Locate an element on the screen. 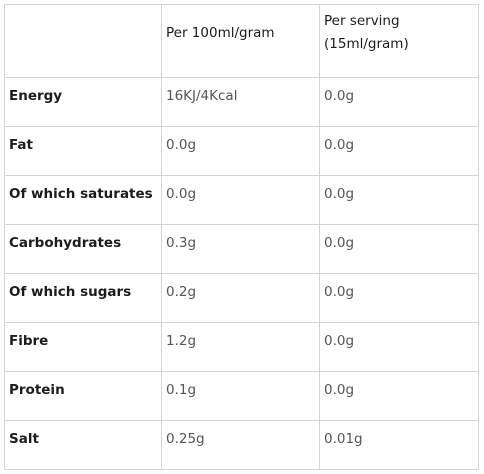 Image resolution: width=484 pixels, height=474 pixels. header-per-serving-line2: (15ml/gram) is located at coordinates (366, 44).